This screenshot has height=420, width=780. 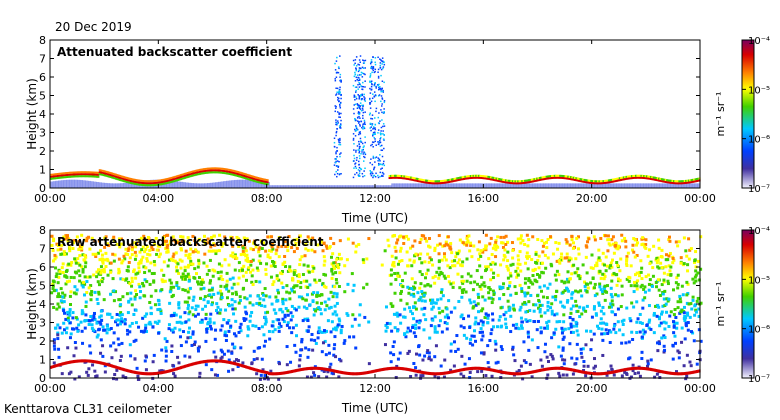 I want to click on site-label: Kenttarova CL31 ceilometer, so click(x=88, y=409).